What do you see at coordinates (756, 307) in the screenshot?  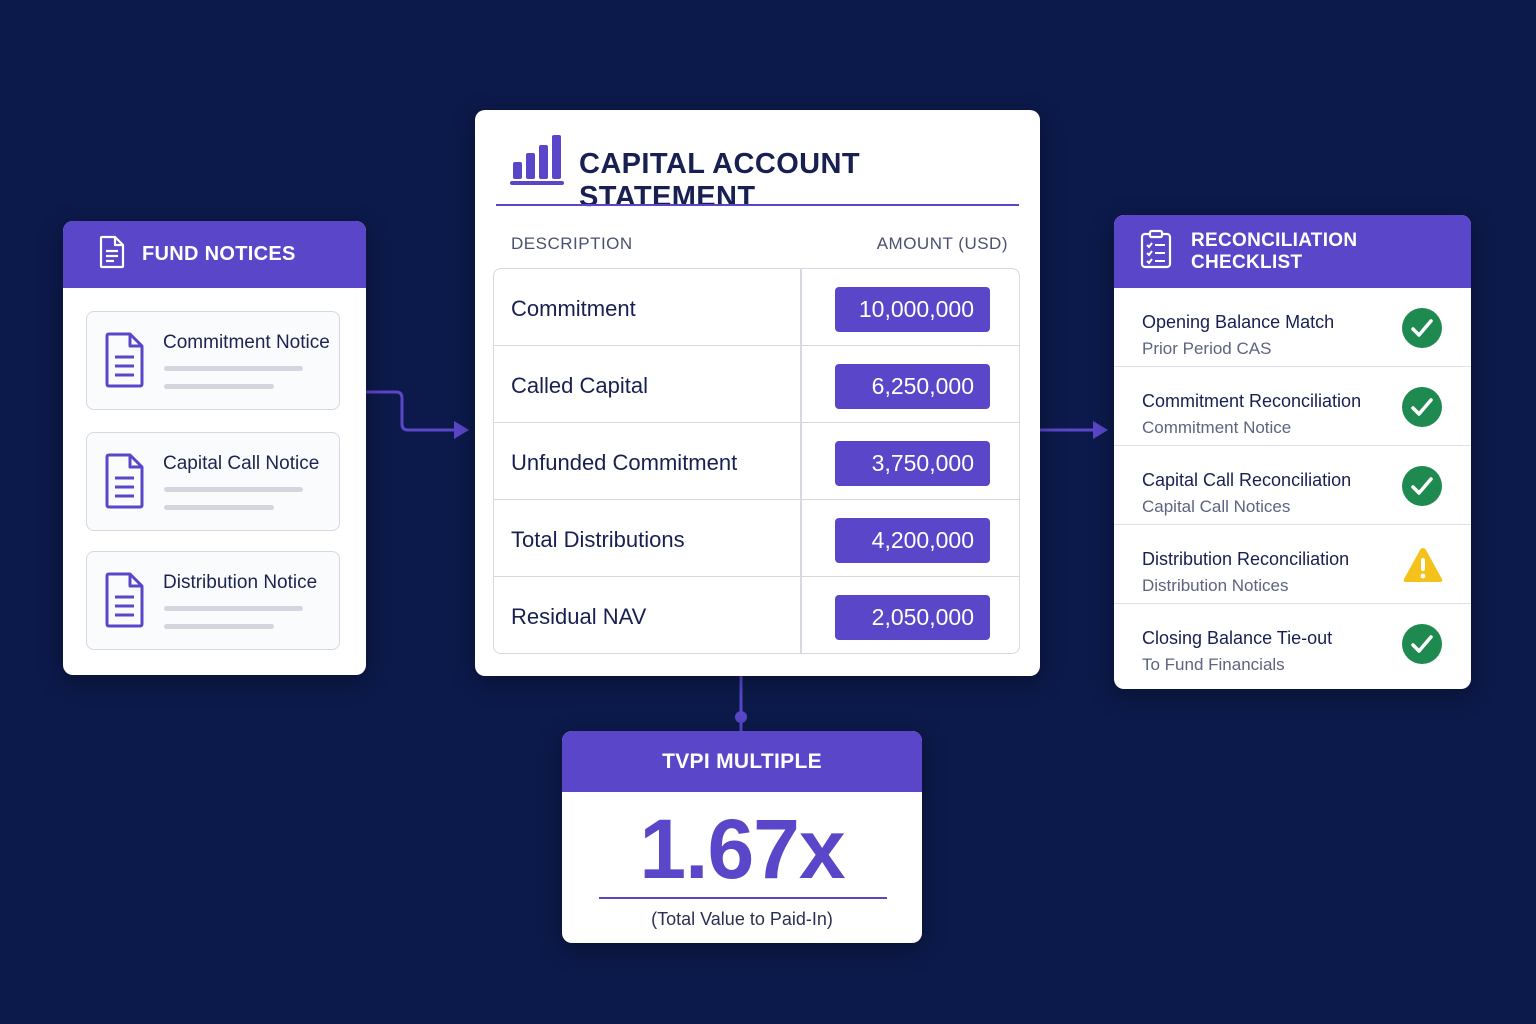 I see `table-row: Commitment 10,000,000` at bounding box center [756, 307].